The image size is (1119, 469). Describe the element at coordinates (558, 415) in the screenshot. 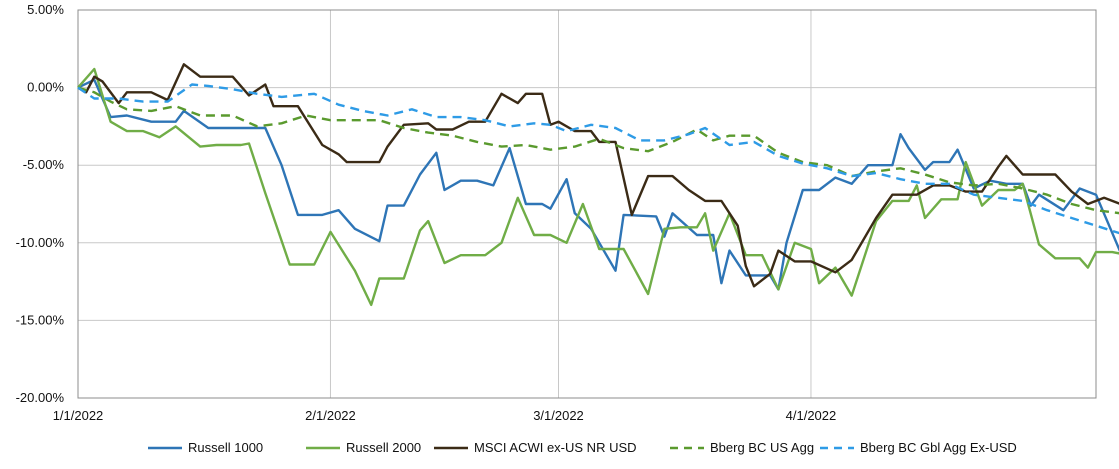

I see `x-tick-label: 3/1/2022` at that location.